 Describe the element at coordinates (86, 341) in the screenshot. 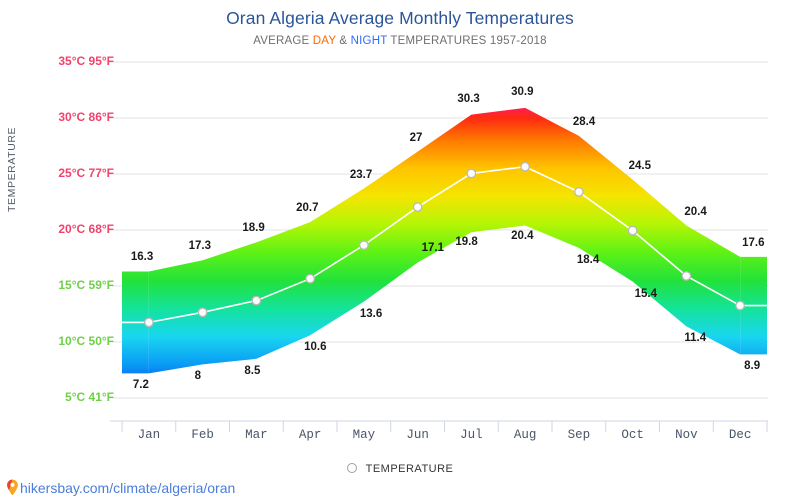

I see `y-tick-label: 10°C 50°F` at that location.